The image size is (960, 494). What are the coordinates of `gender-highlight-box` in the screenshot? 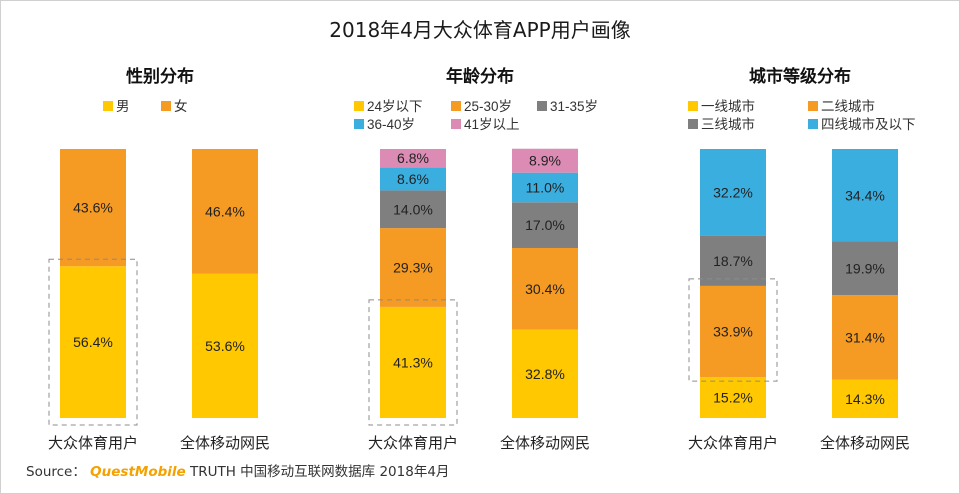 It's located at (93, 342).